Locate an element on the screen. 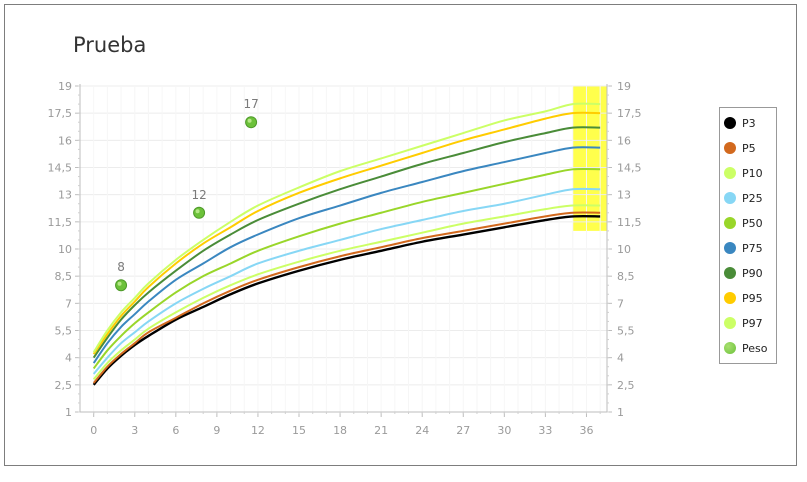 The width and height of the screenshot is (807, 482). legend-item-p5: P5 is located at coordinates (740, 148).